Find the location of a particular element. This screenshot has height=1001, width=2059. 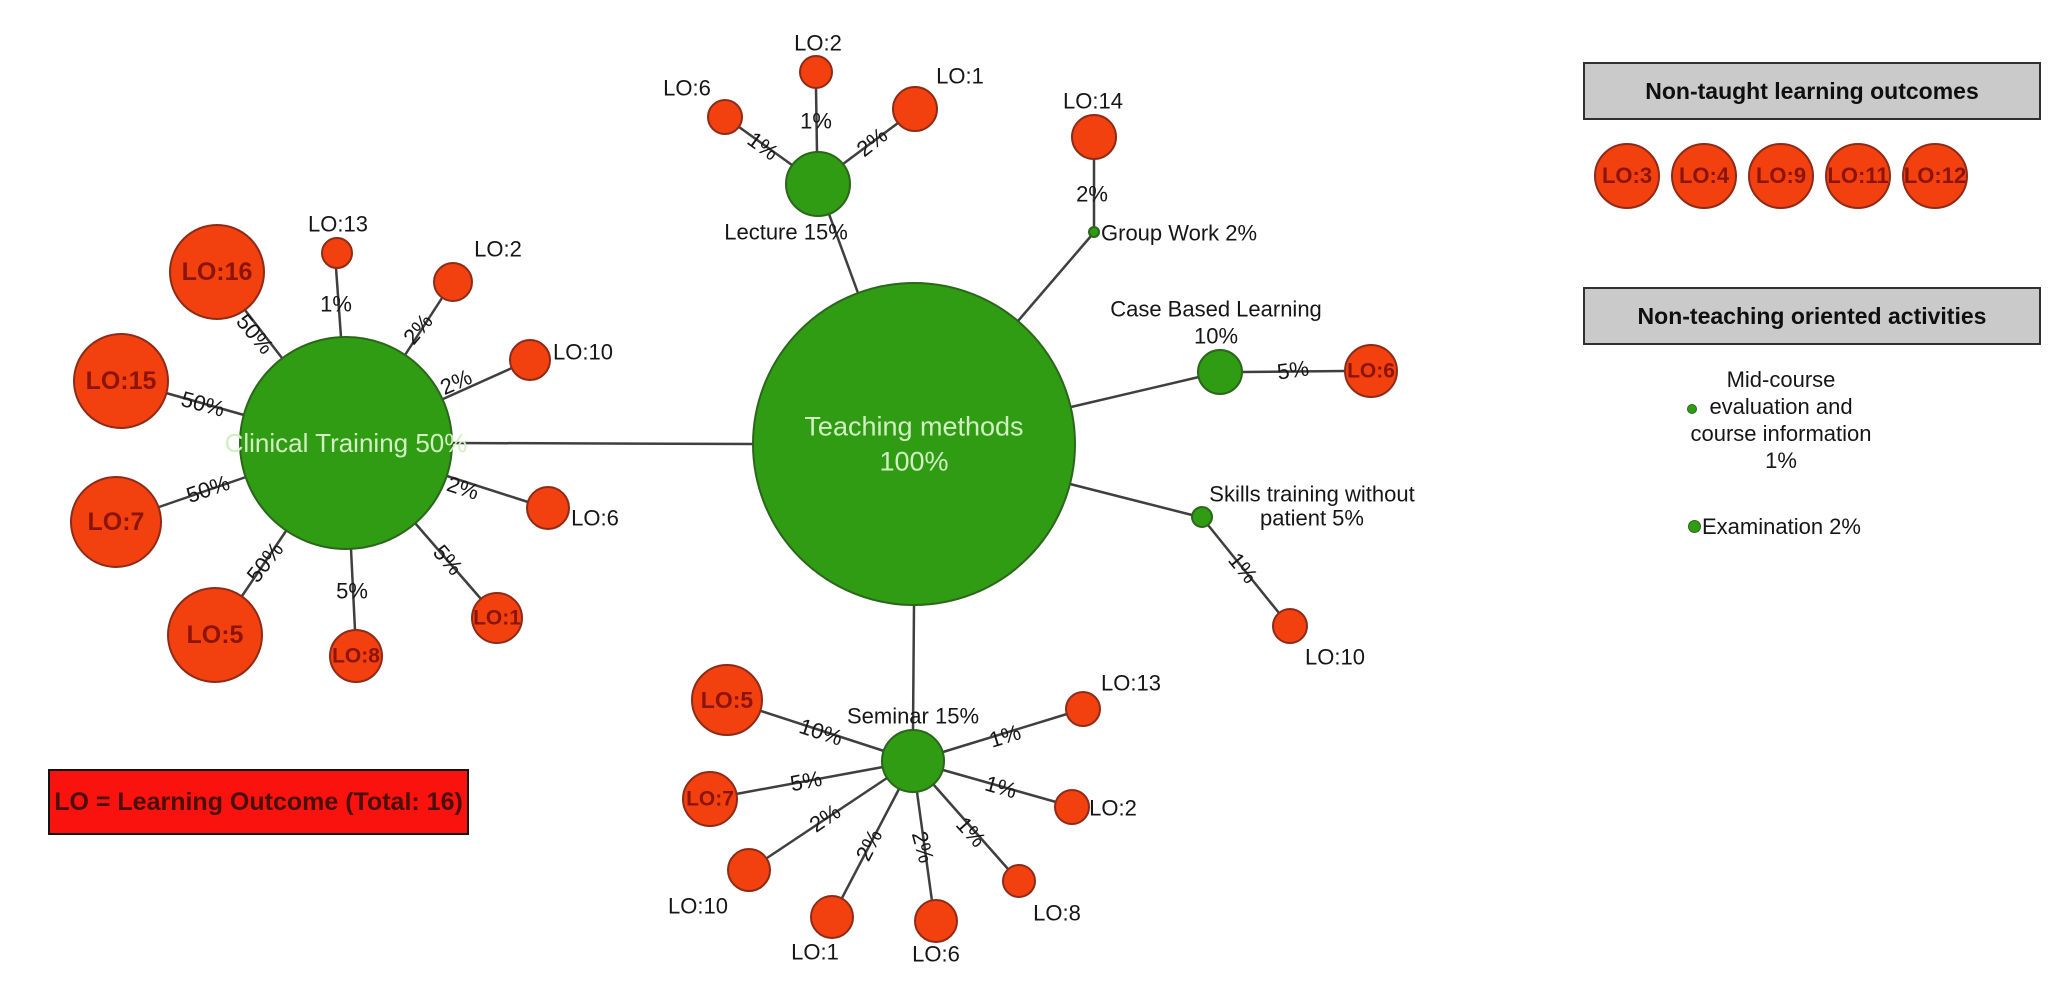

node-clinical-training is located at coordinates (346, 443).